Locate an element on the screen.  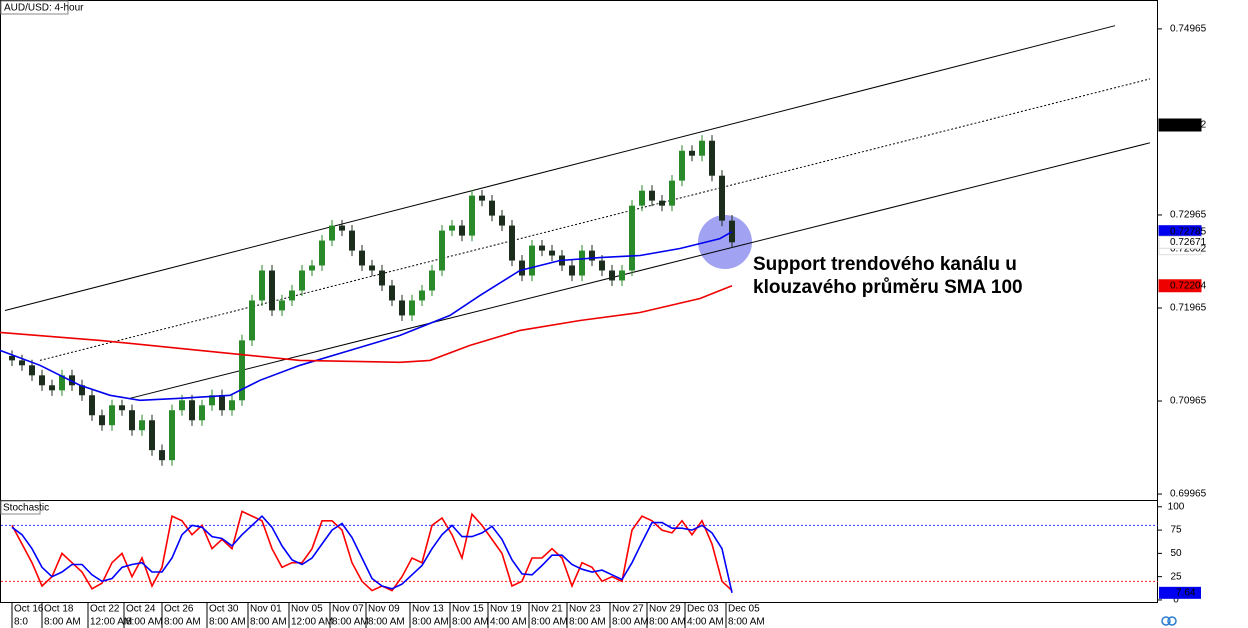
moving-average is located at coordinates (366, 324).